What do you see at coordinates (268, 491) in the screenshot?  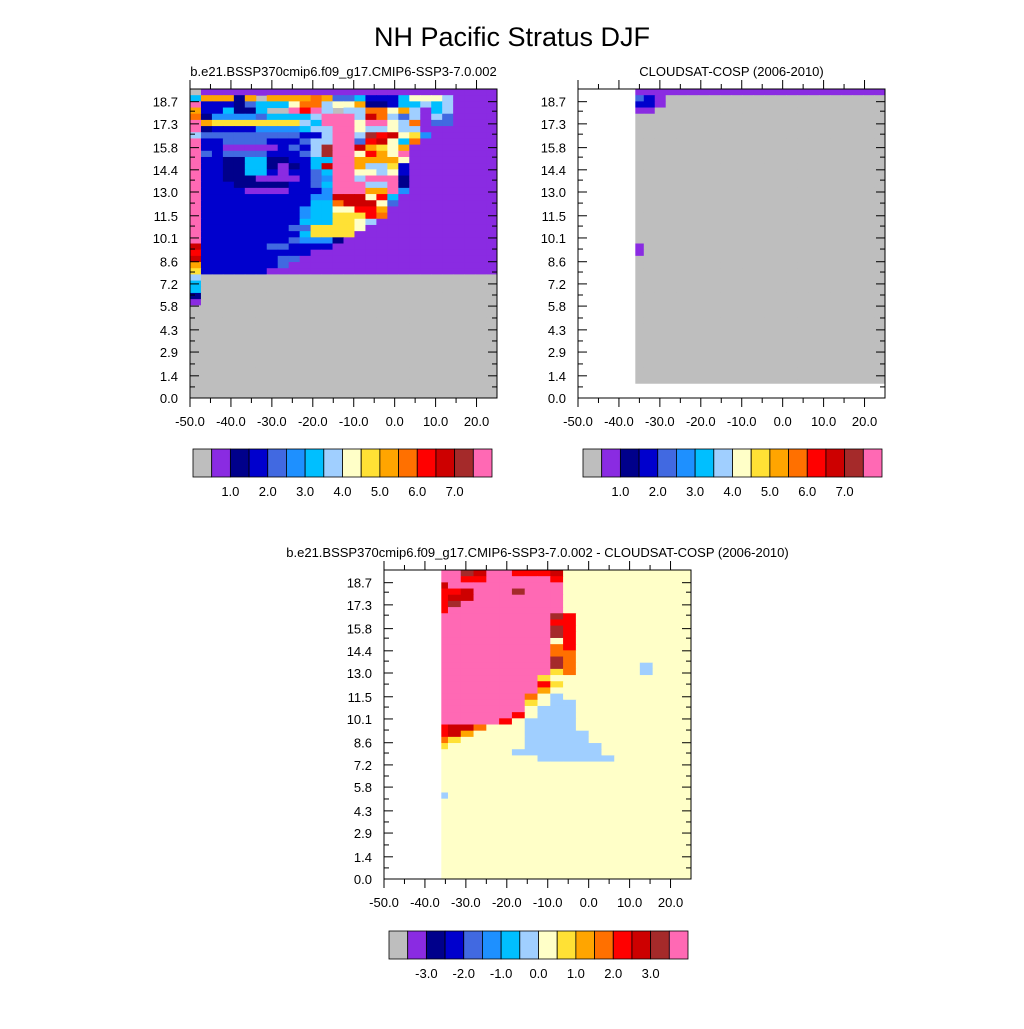 I see `colorbar-label: 2.0` at bounding box center [268, 491].